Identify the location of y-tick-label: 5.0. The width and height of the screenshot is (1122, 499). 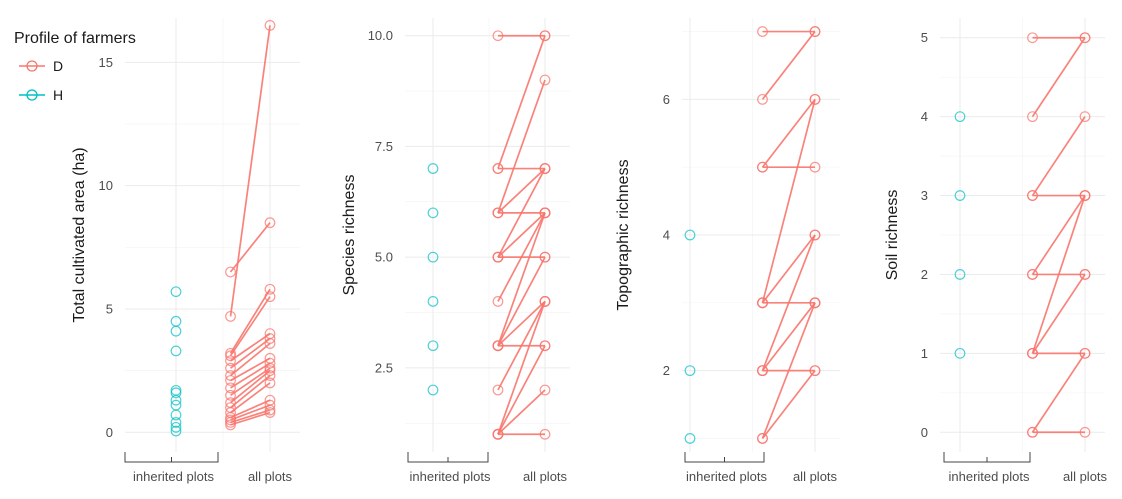
(384, 257).